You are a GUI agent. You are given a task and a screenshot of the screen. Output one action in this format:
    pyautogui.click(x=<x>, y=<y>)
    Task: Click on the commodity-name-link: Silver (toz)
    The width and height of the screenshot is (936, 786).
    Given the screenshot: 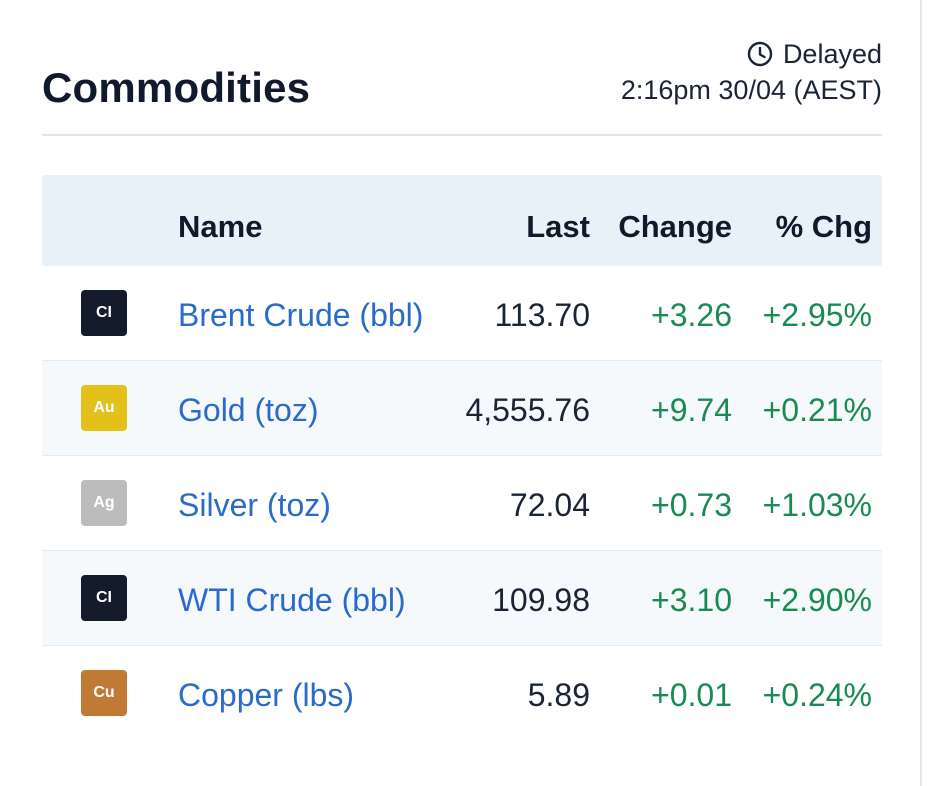 What is the action you would take?
    pyautogui.click(x=254, y=505)
    